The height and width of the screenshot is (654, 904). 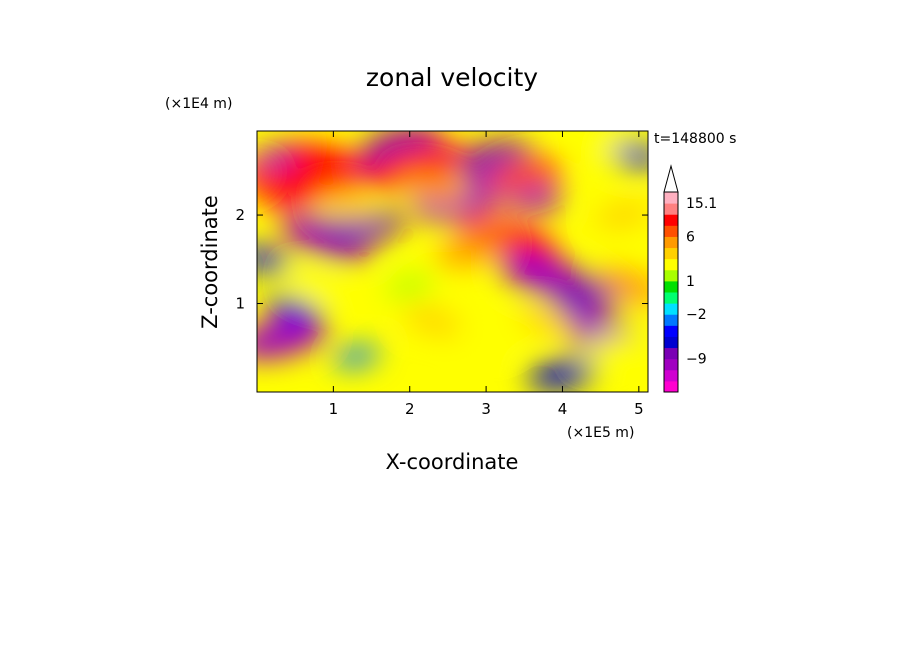 What do you see at coordinates (334, 409) in the screenshot?
I see `x-tick-label: 1` at bounding box center [334, 409].